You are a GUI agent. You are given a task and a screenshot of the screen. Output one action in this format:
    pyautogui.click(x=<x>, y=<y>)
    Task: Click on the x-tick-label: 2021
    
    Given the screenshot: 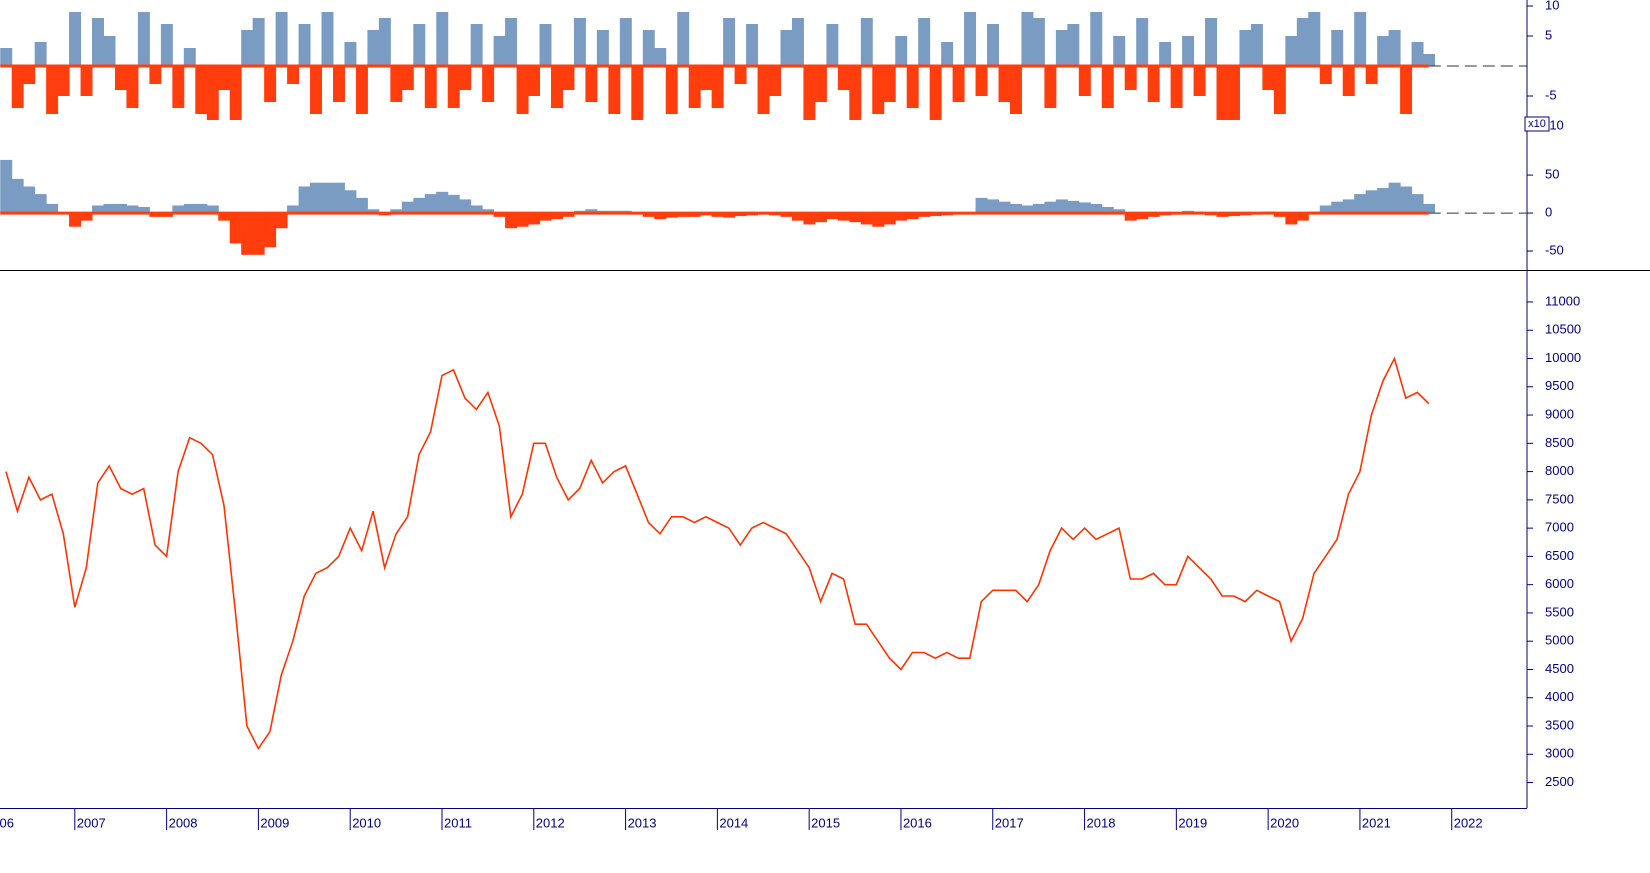 What is the action you would take?
    pyautogui.click(x=1376, y=822)
    